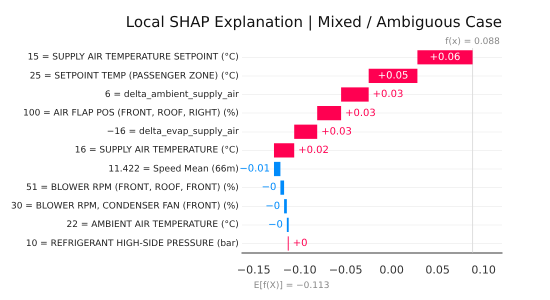 This screenshot has height=300, width=550. What do you see at coordinates (345, 269) in the screenshot?
I see `x-tick-label: −0.05` at bounding box center [345, 269].